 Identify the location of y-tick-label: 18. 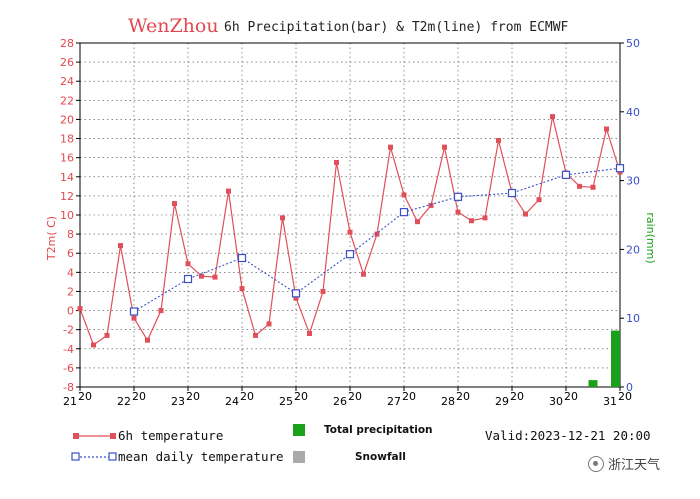
(67, 139).